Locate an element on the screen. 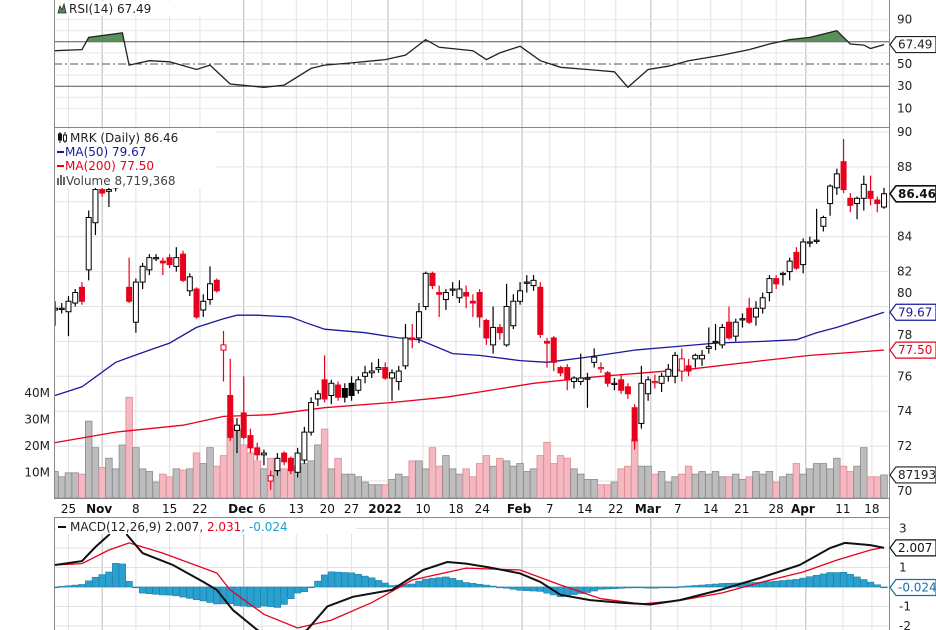  macd-value-tag: 2.007 is located at coordinates (912, 548).